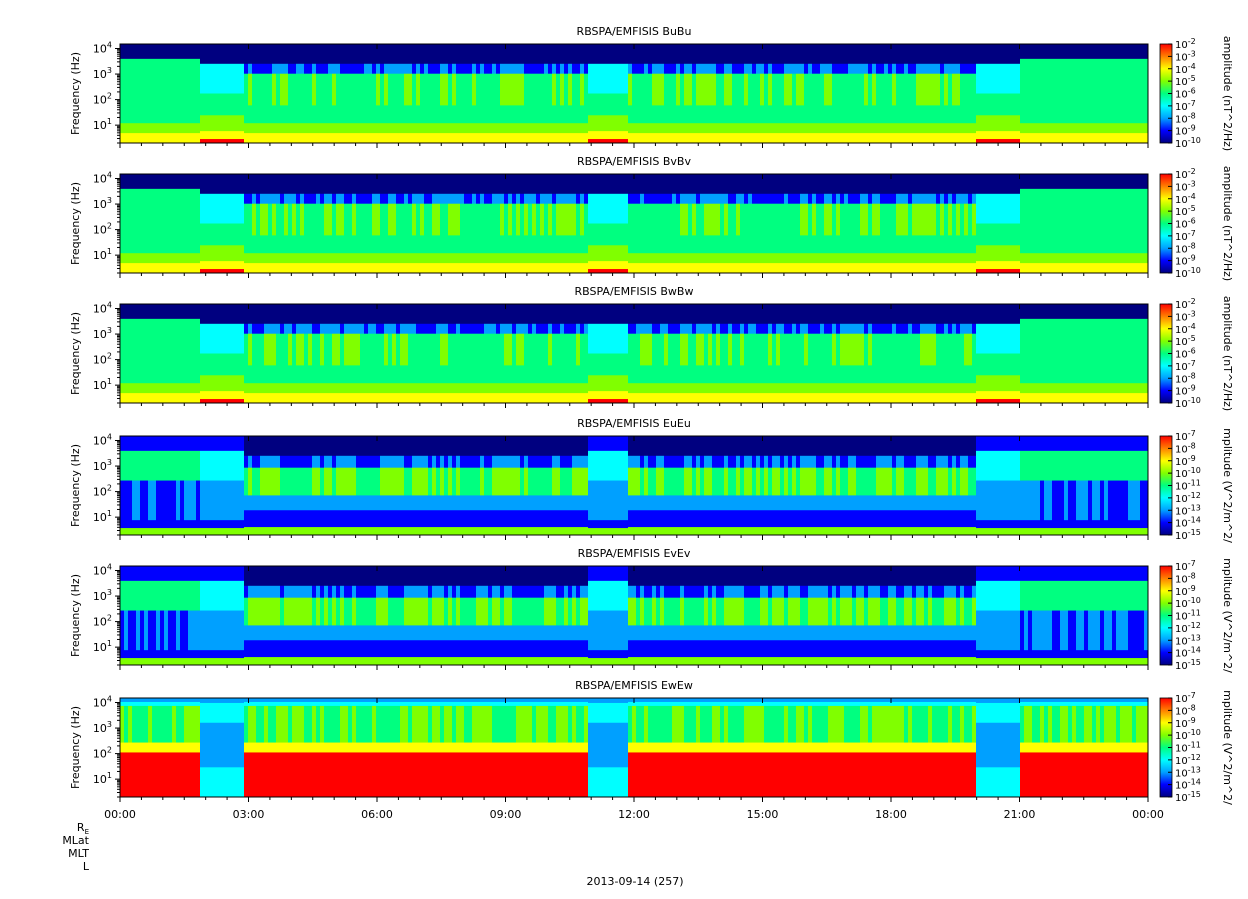 This screenshot has height=899, width=1248. Describe the element at coordinates (102, 254) in the screenshot. I see `y-tick-label: 101` at that location.